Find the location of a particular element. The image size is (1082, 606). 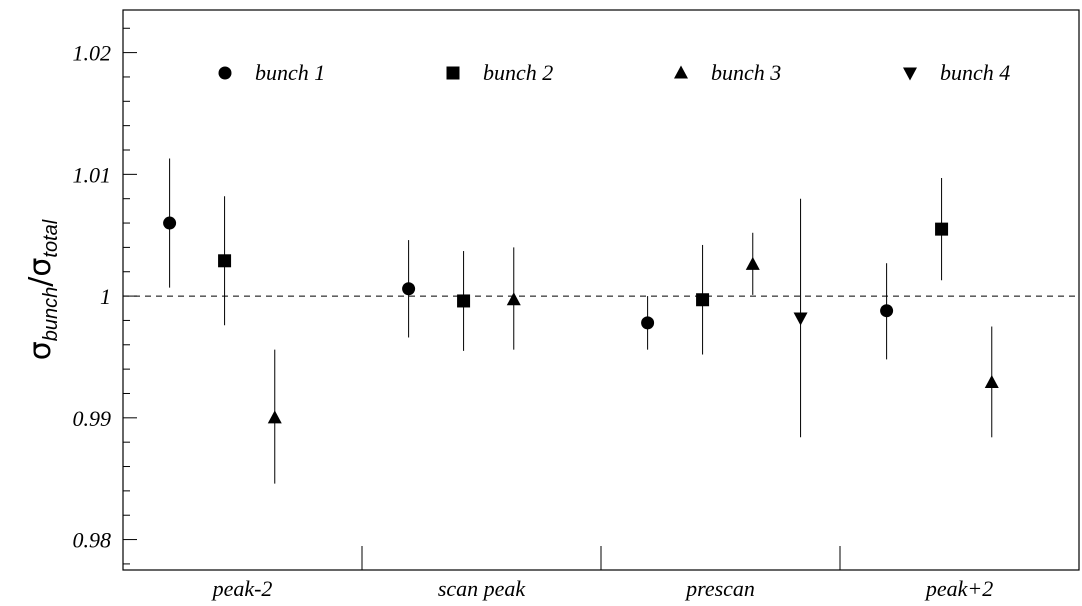

y-tick-label: 0.98 is located at coordinates (92, 540).